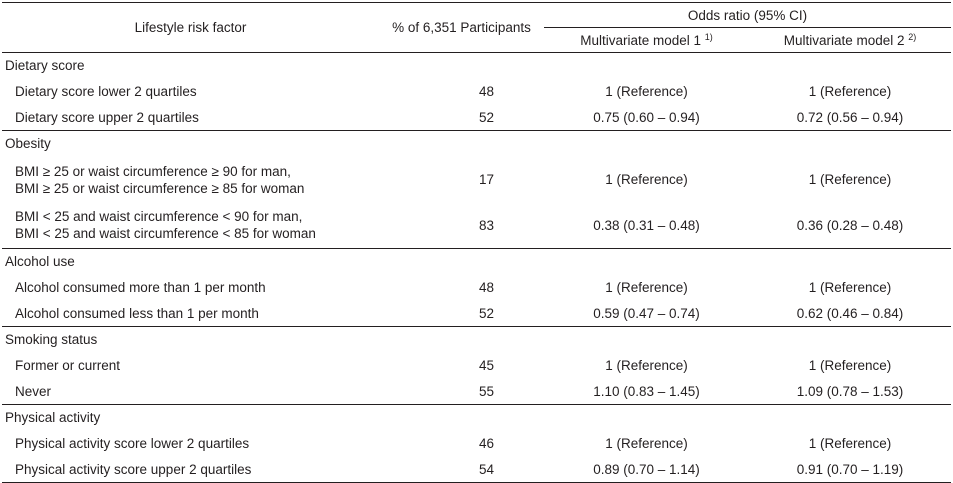 The image size is (953, 483). What do you see at coordinates (107, 117) in the screenshot?
I see `row-label-line: Dietary score upper 2 quartiles` at bounding box center [107, 117].